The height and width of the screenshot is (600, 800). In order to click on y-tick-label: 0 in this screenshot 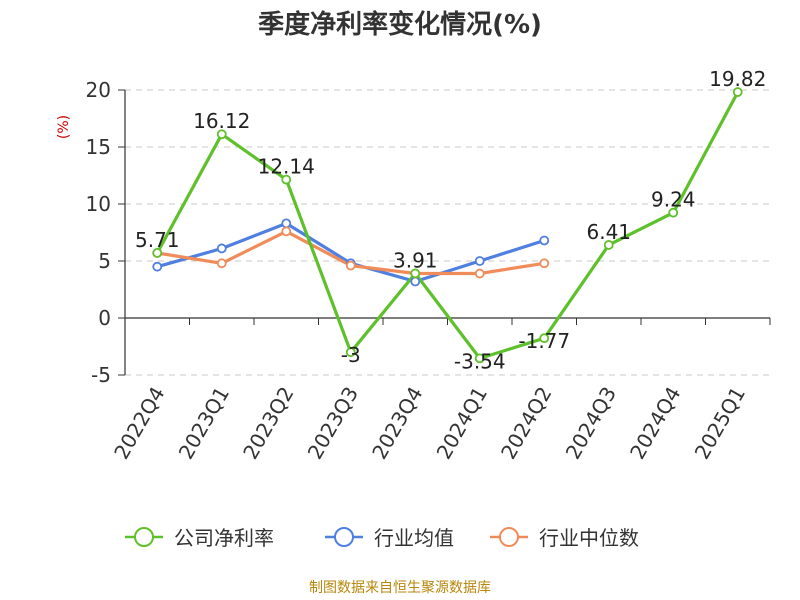, I will do `click(104, 318)`.